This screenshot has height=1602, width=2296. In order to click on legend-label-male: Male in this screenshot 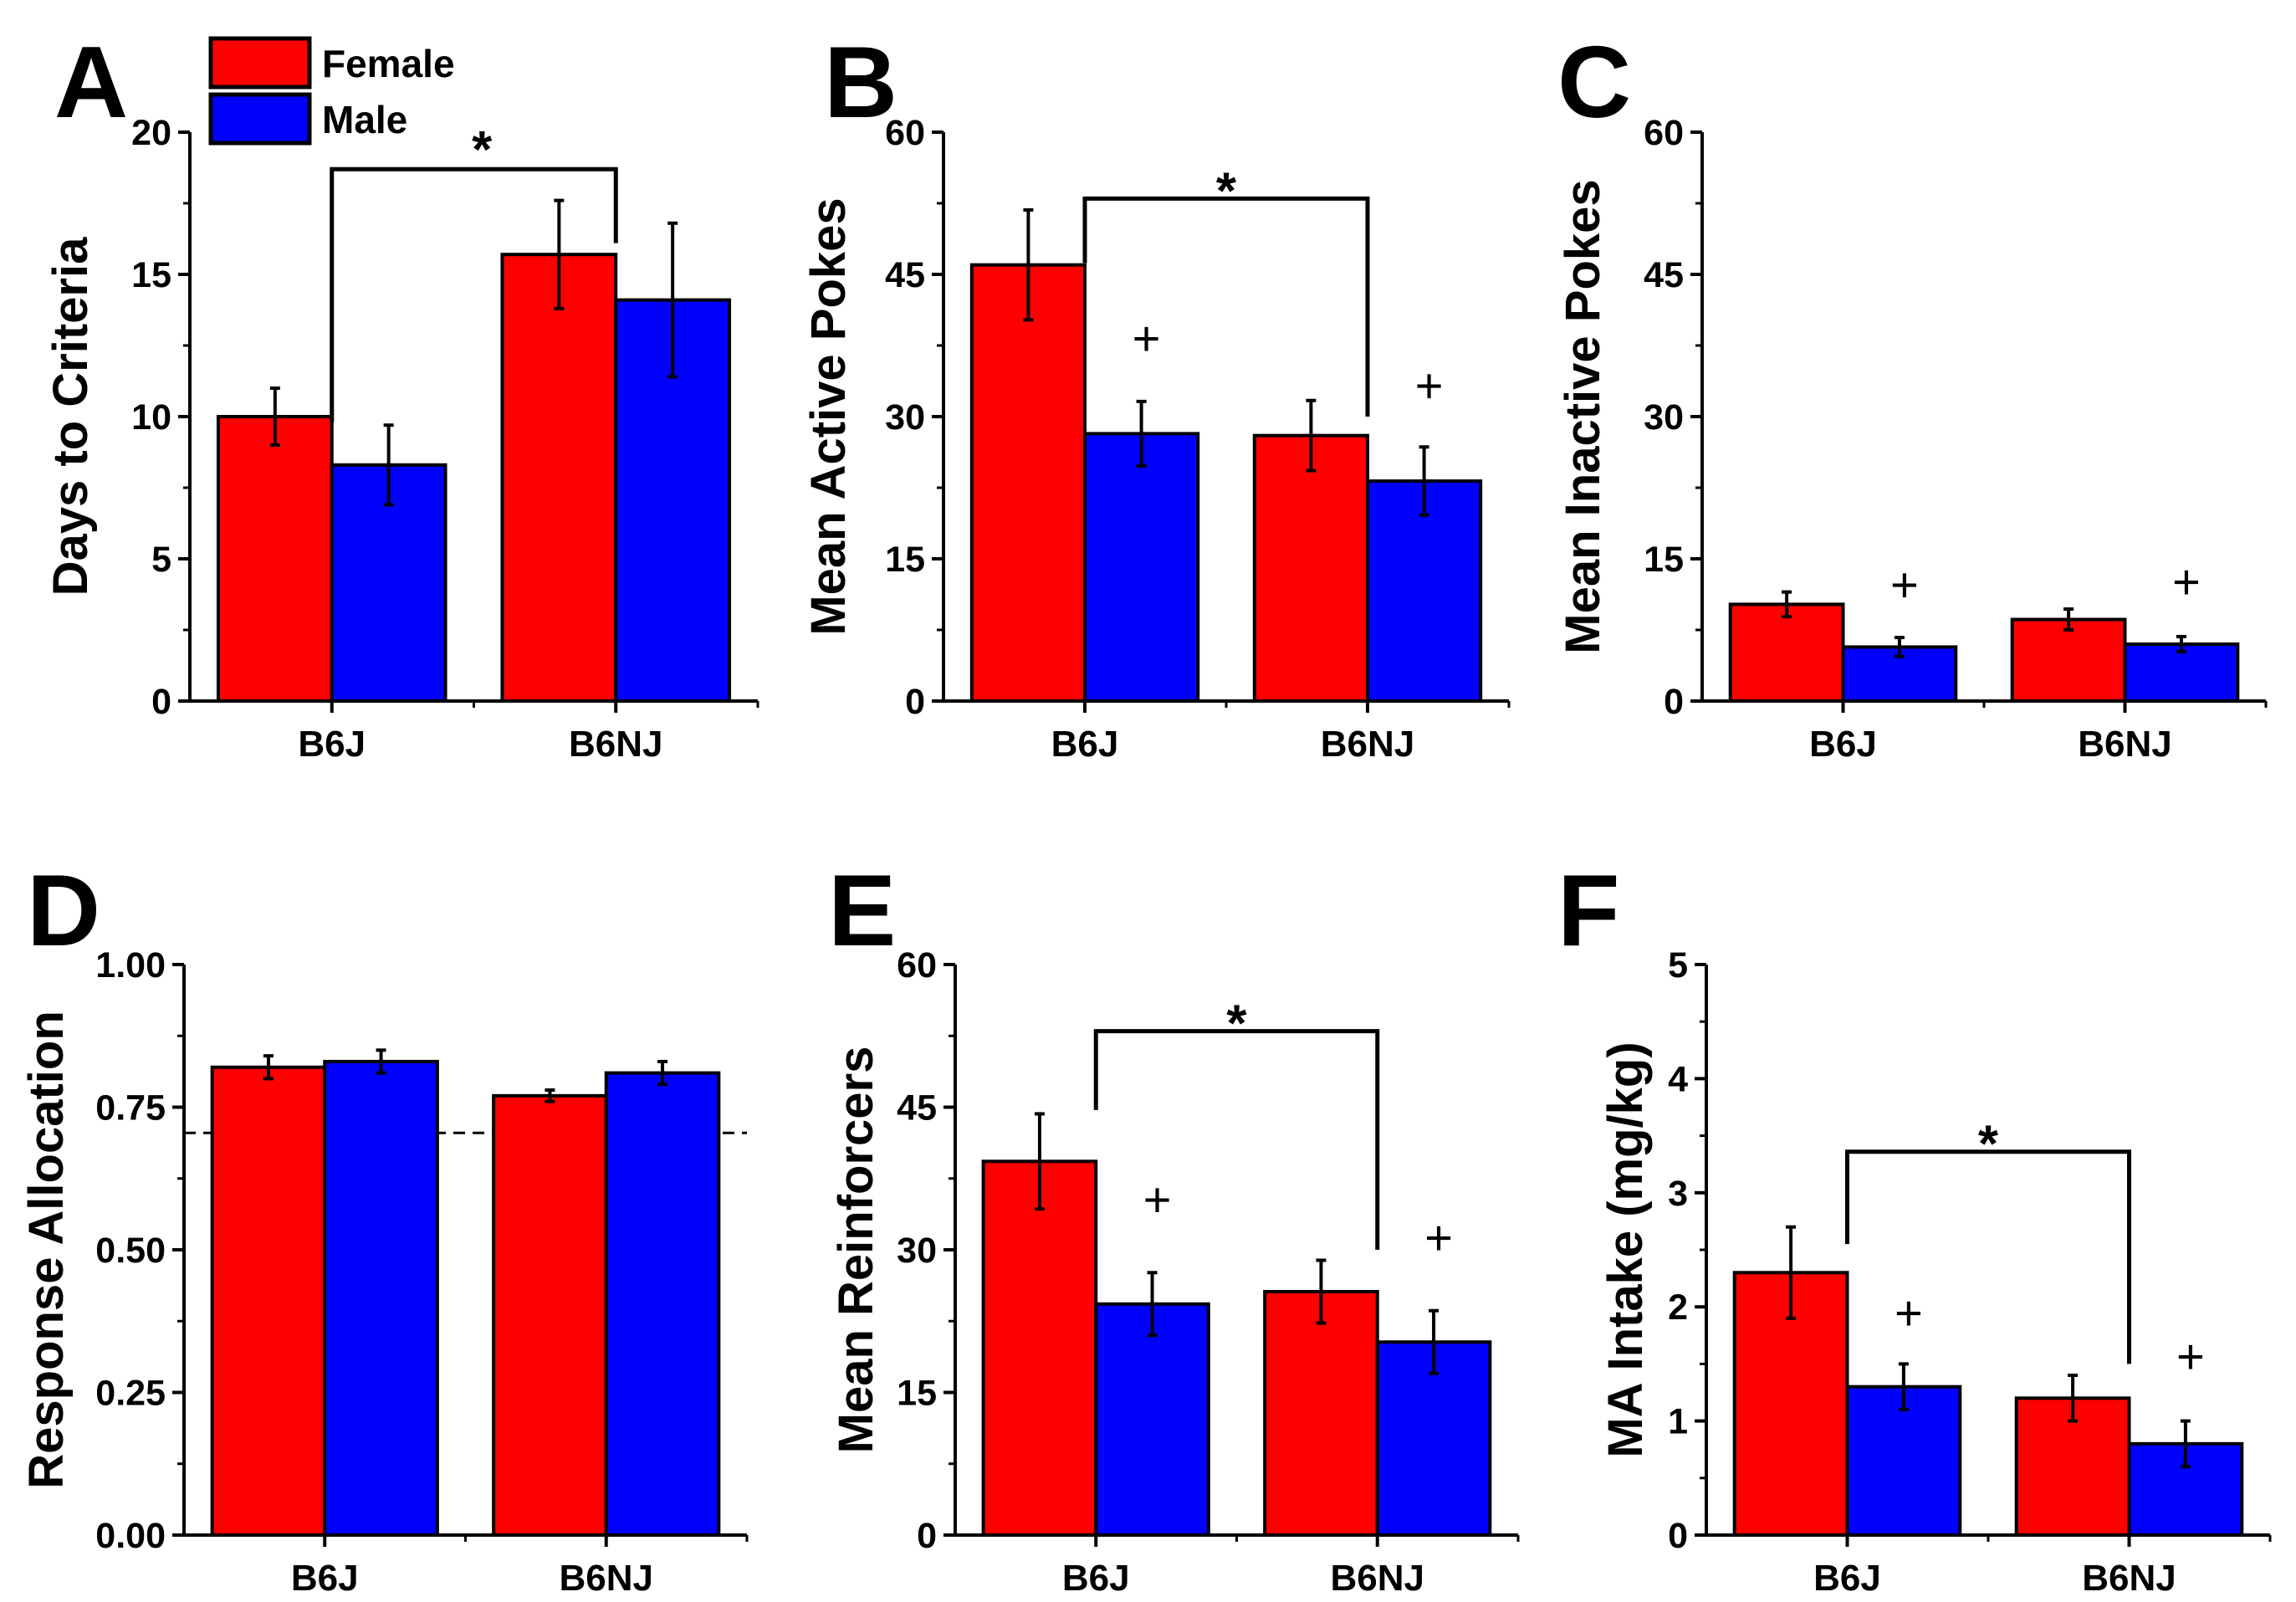, I will do `click(365, 119)`.